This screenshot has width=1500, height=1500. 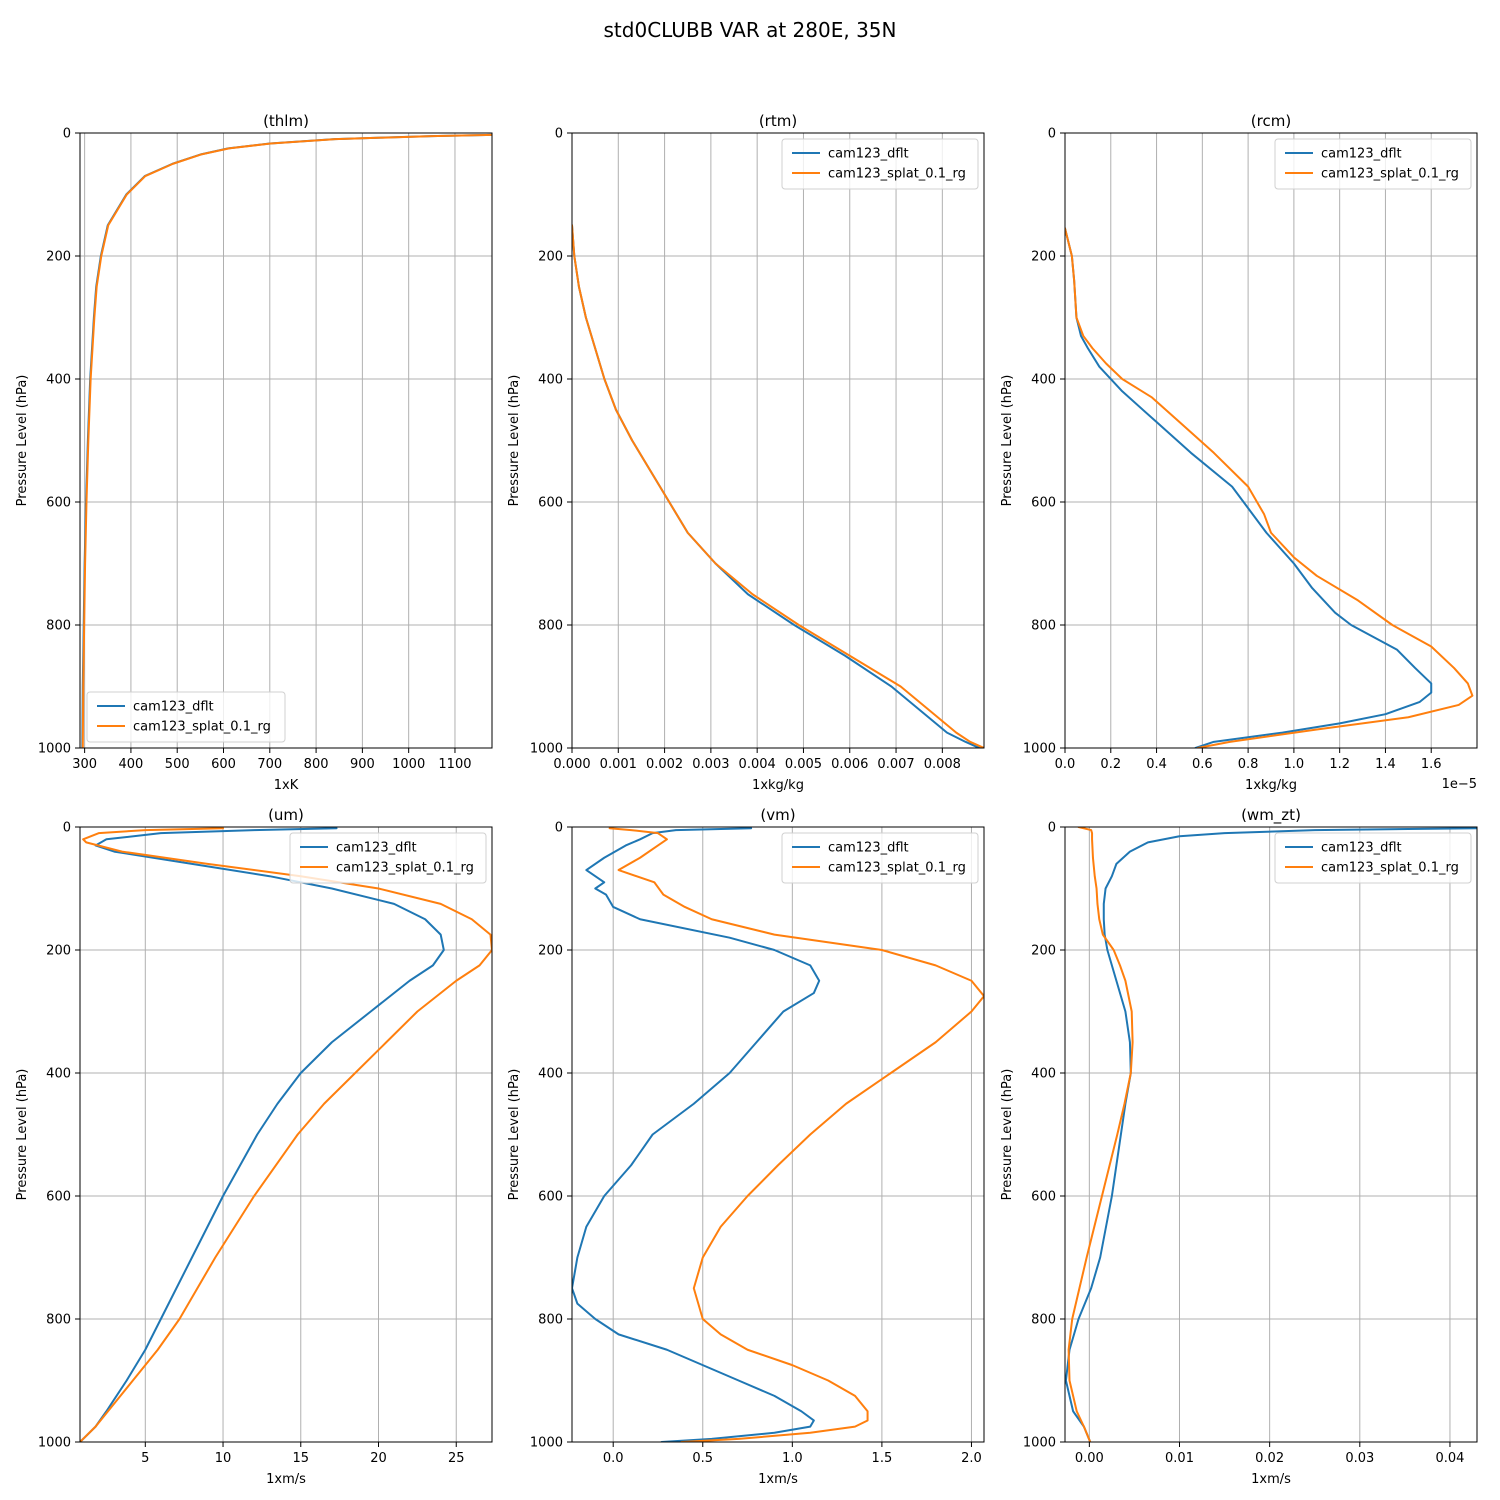 I want to click on x-tick-label: 1.2, so click(x=1339, y=764).